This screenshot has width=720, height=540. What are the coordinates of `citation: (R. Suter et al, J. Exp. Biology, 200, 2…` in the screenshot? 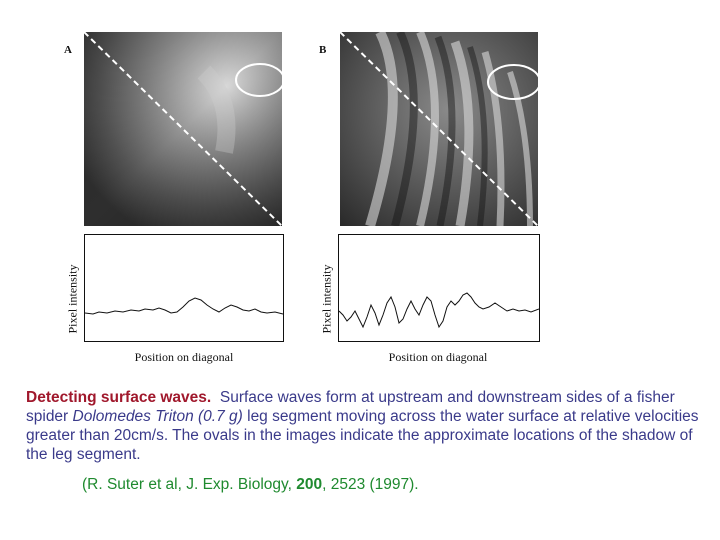 It's located at (250, 485).